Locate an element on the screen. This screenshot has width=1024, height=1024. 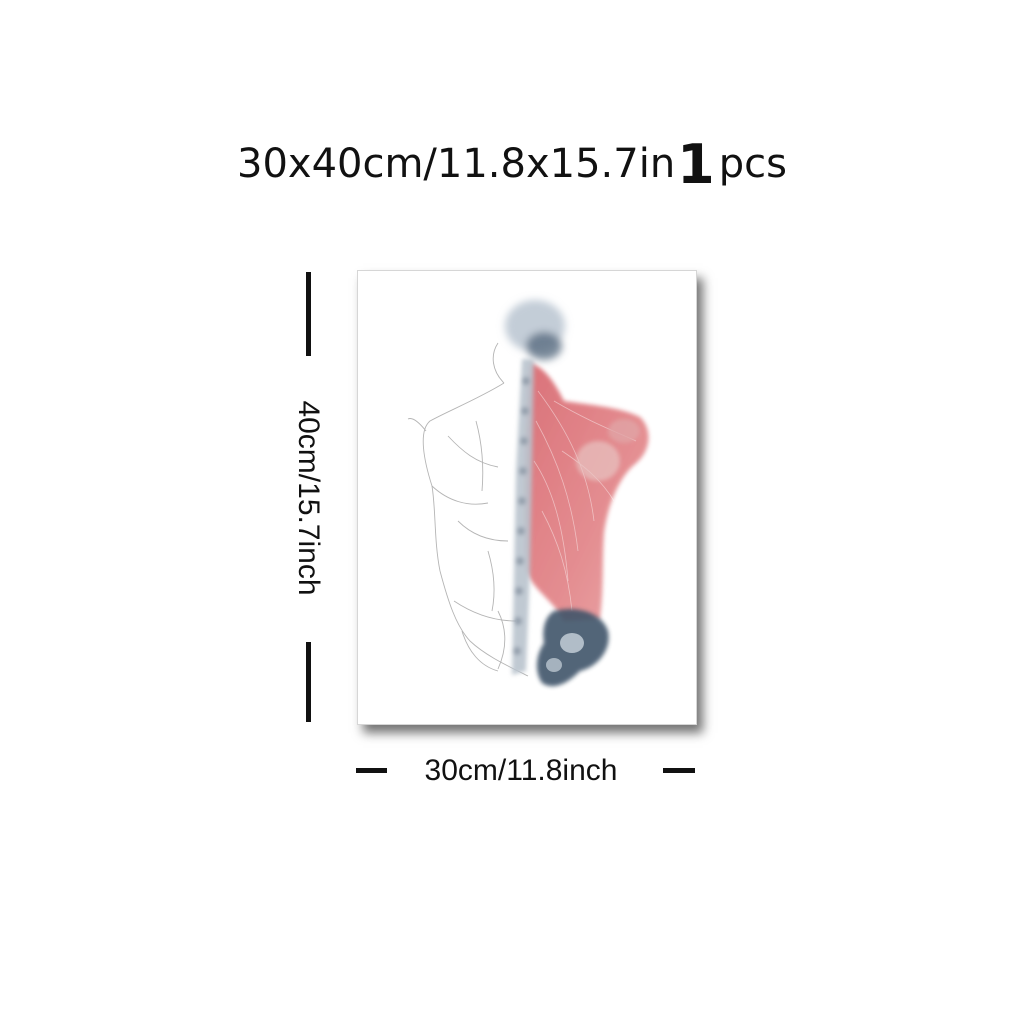
height-dimension-label: 40cm/15.7inch is located at coordinates (308, 498).